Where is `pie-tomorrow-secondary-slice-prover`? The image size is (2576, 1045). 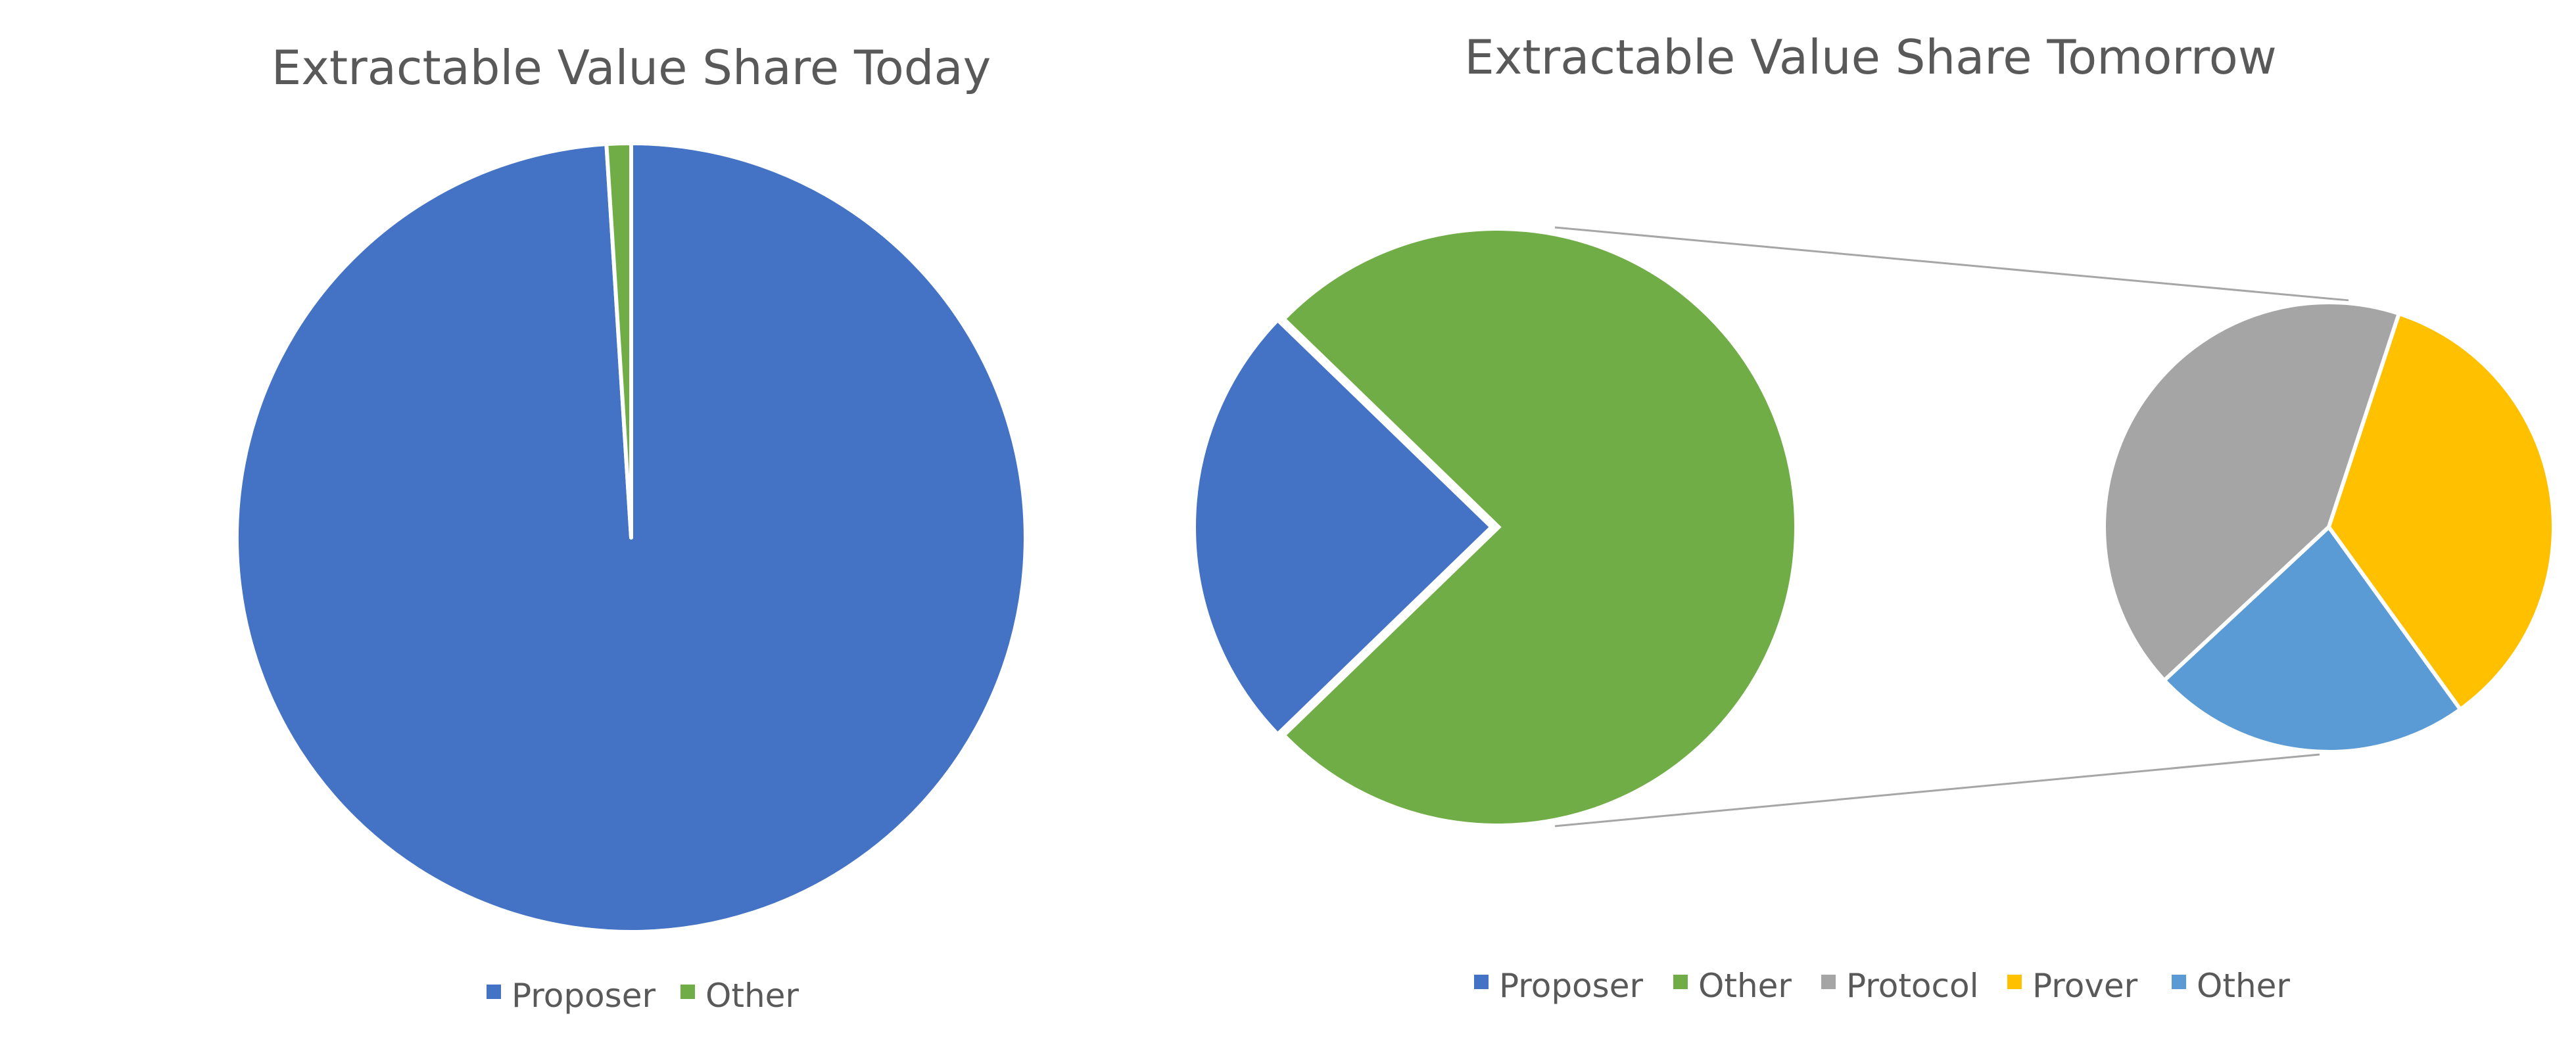 pie-tomorrow-secondary-slice-prover is located at coordinates (2442, 512).